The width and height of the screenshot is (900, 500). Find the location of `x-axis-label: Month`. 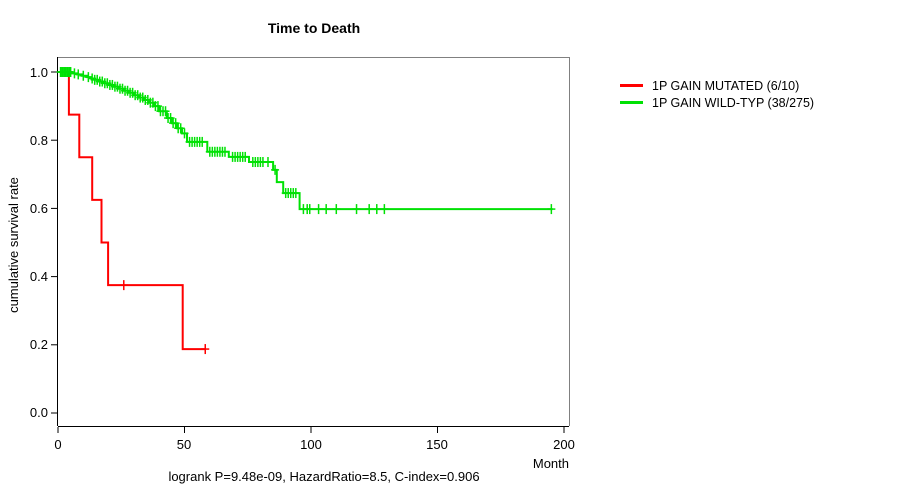

x-axis-label: Month is located at coordinates (550, 463).